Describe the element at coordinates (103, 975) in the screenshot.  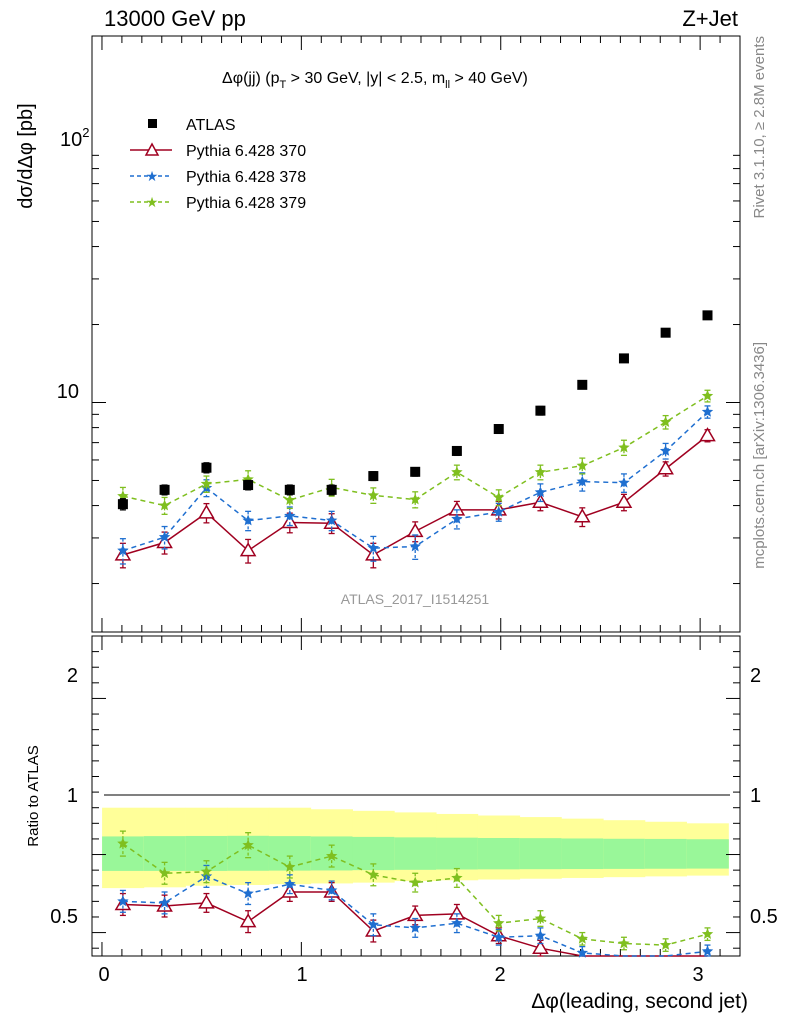
I see `xtick-label-0: 0` at that location.